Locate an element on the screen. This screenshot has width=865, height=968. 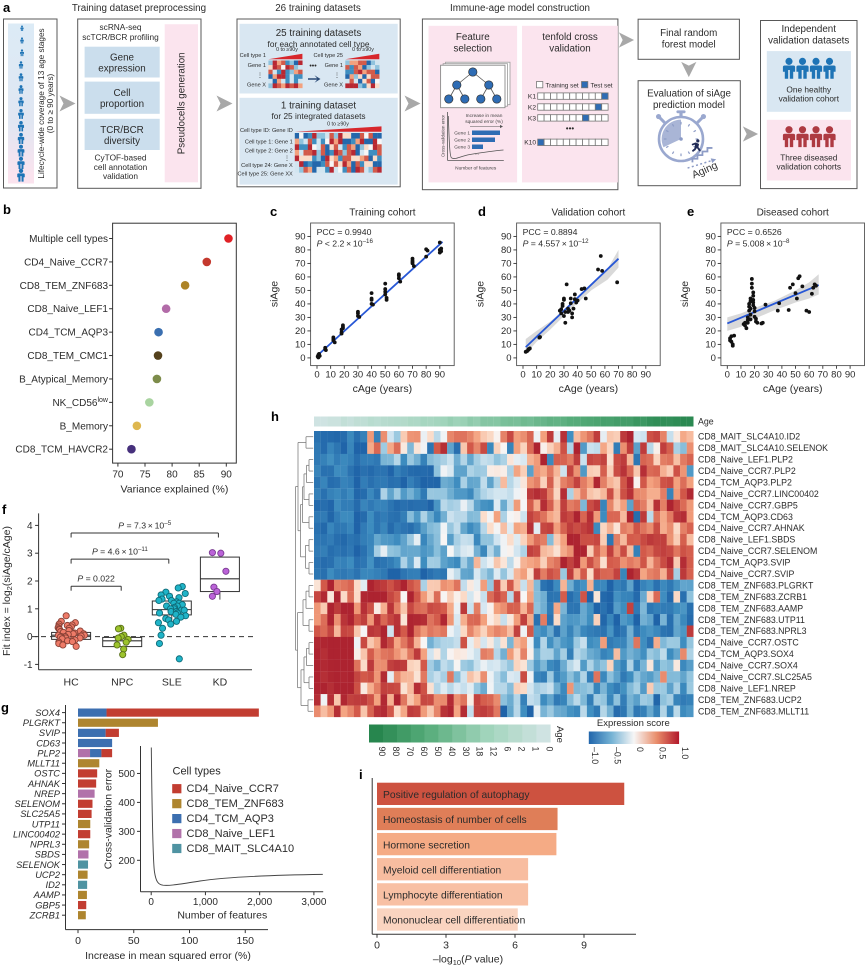
svg-text: 2,000 is located at coordinates (259, 902).